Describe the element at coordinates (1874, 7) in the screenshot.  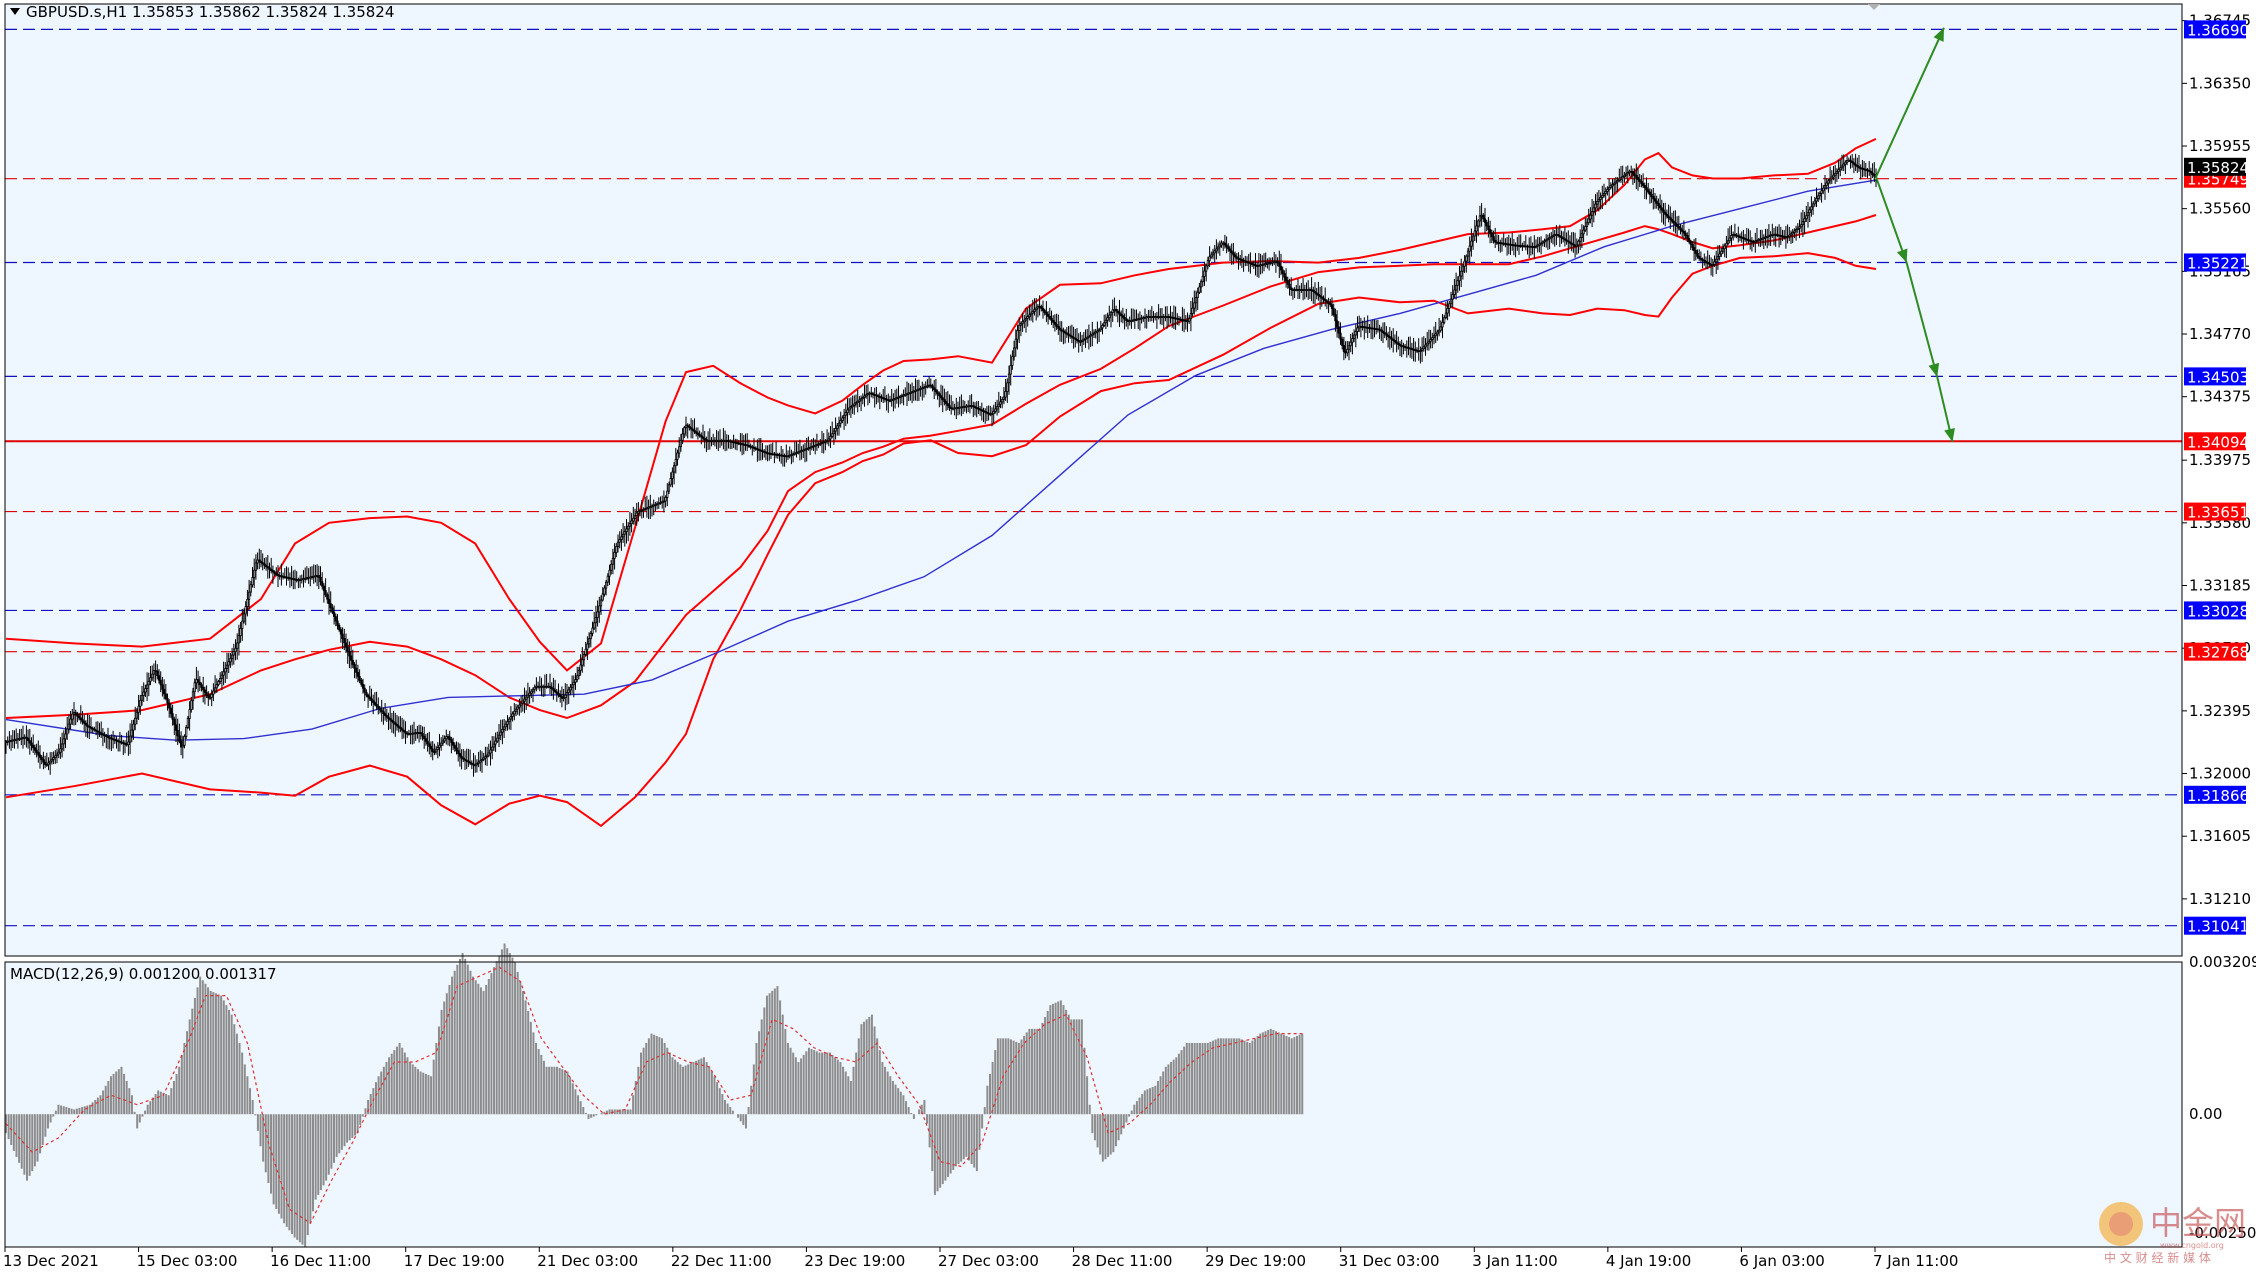
I see `chart-shift-marker-icon` at that location.